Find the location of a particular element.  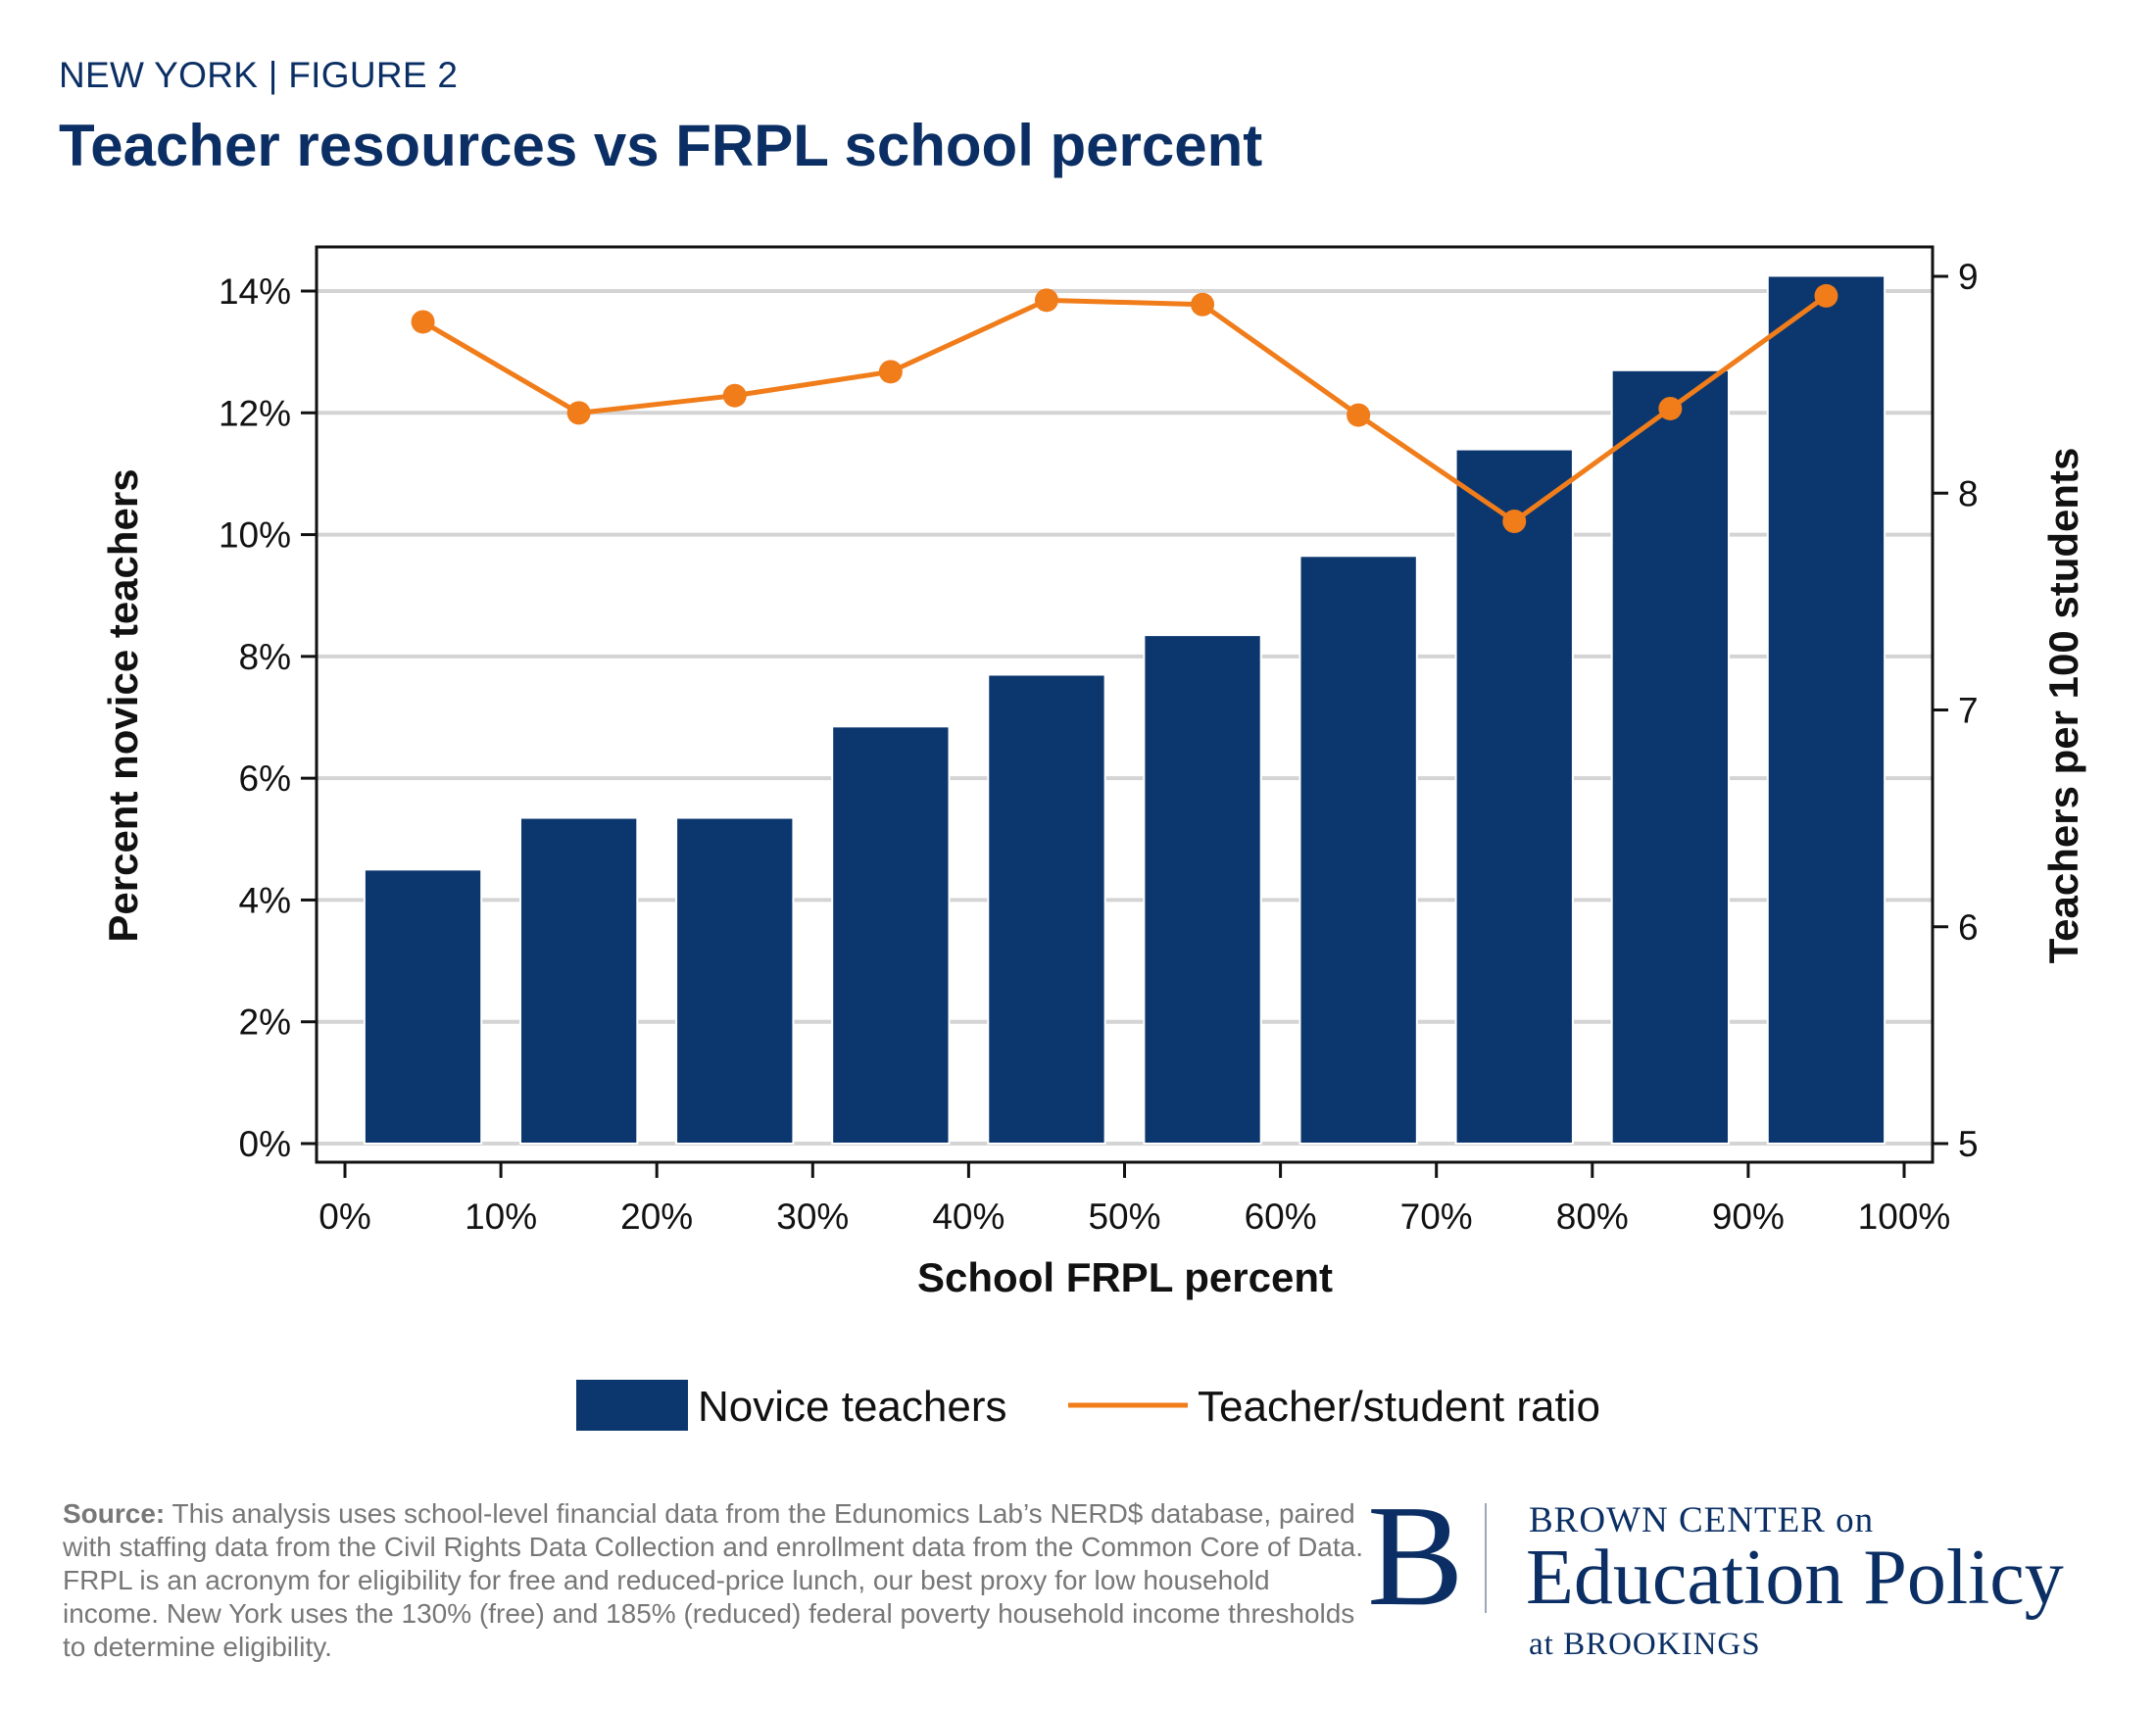

y-tick-label: 8% is located at coordinates (265, 657).